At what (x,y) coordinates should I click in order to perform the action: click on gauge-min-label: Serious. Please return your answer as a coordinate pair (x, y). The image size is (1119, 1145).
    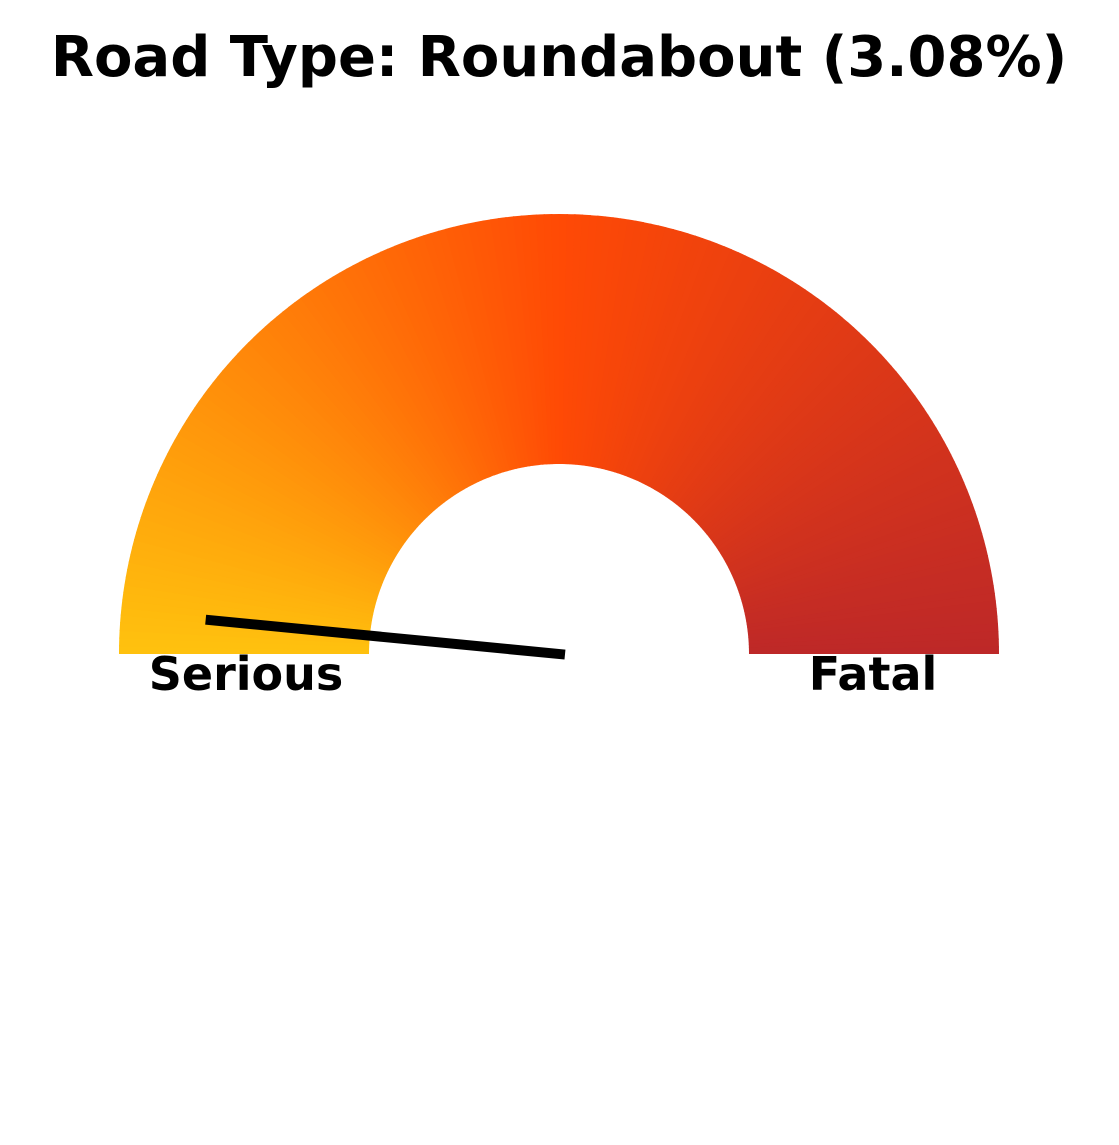
    Looking at the image, I should click on (246, 674).